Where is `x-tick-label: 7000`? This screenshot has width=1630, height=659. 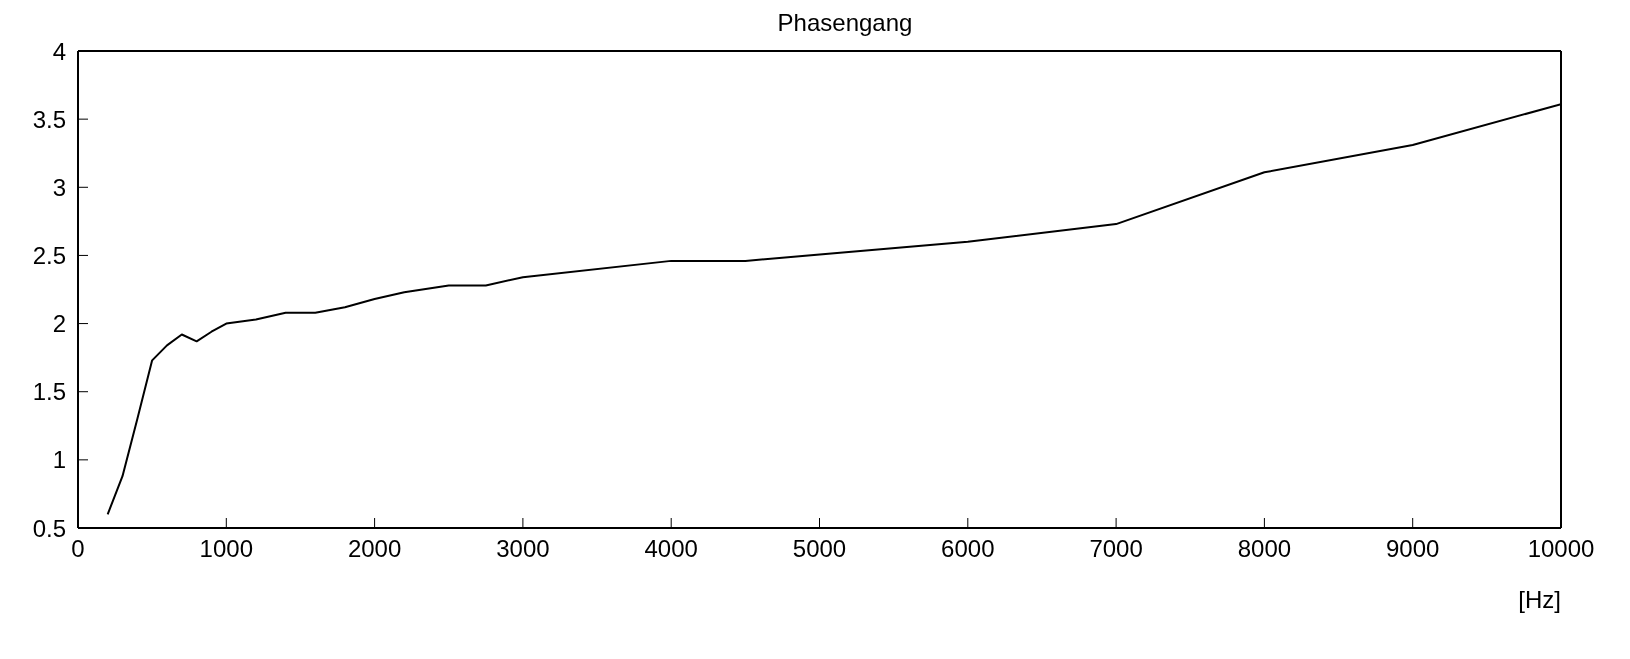
x-tick-label: 7000 is located at coordinates (1116, 549).